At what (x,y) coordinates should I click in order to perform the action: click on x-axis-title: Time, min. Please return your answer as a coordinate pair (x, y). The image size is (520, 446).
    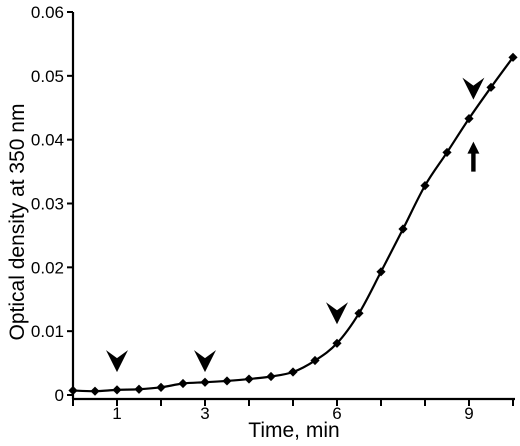
    Looking at the image, I should click on (293, 430).